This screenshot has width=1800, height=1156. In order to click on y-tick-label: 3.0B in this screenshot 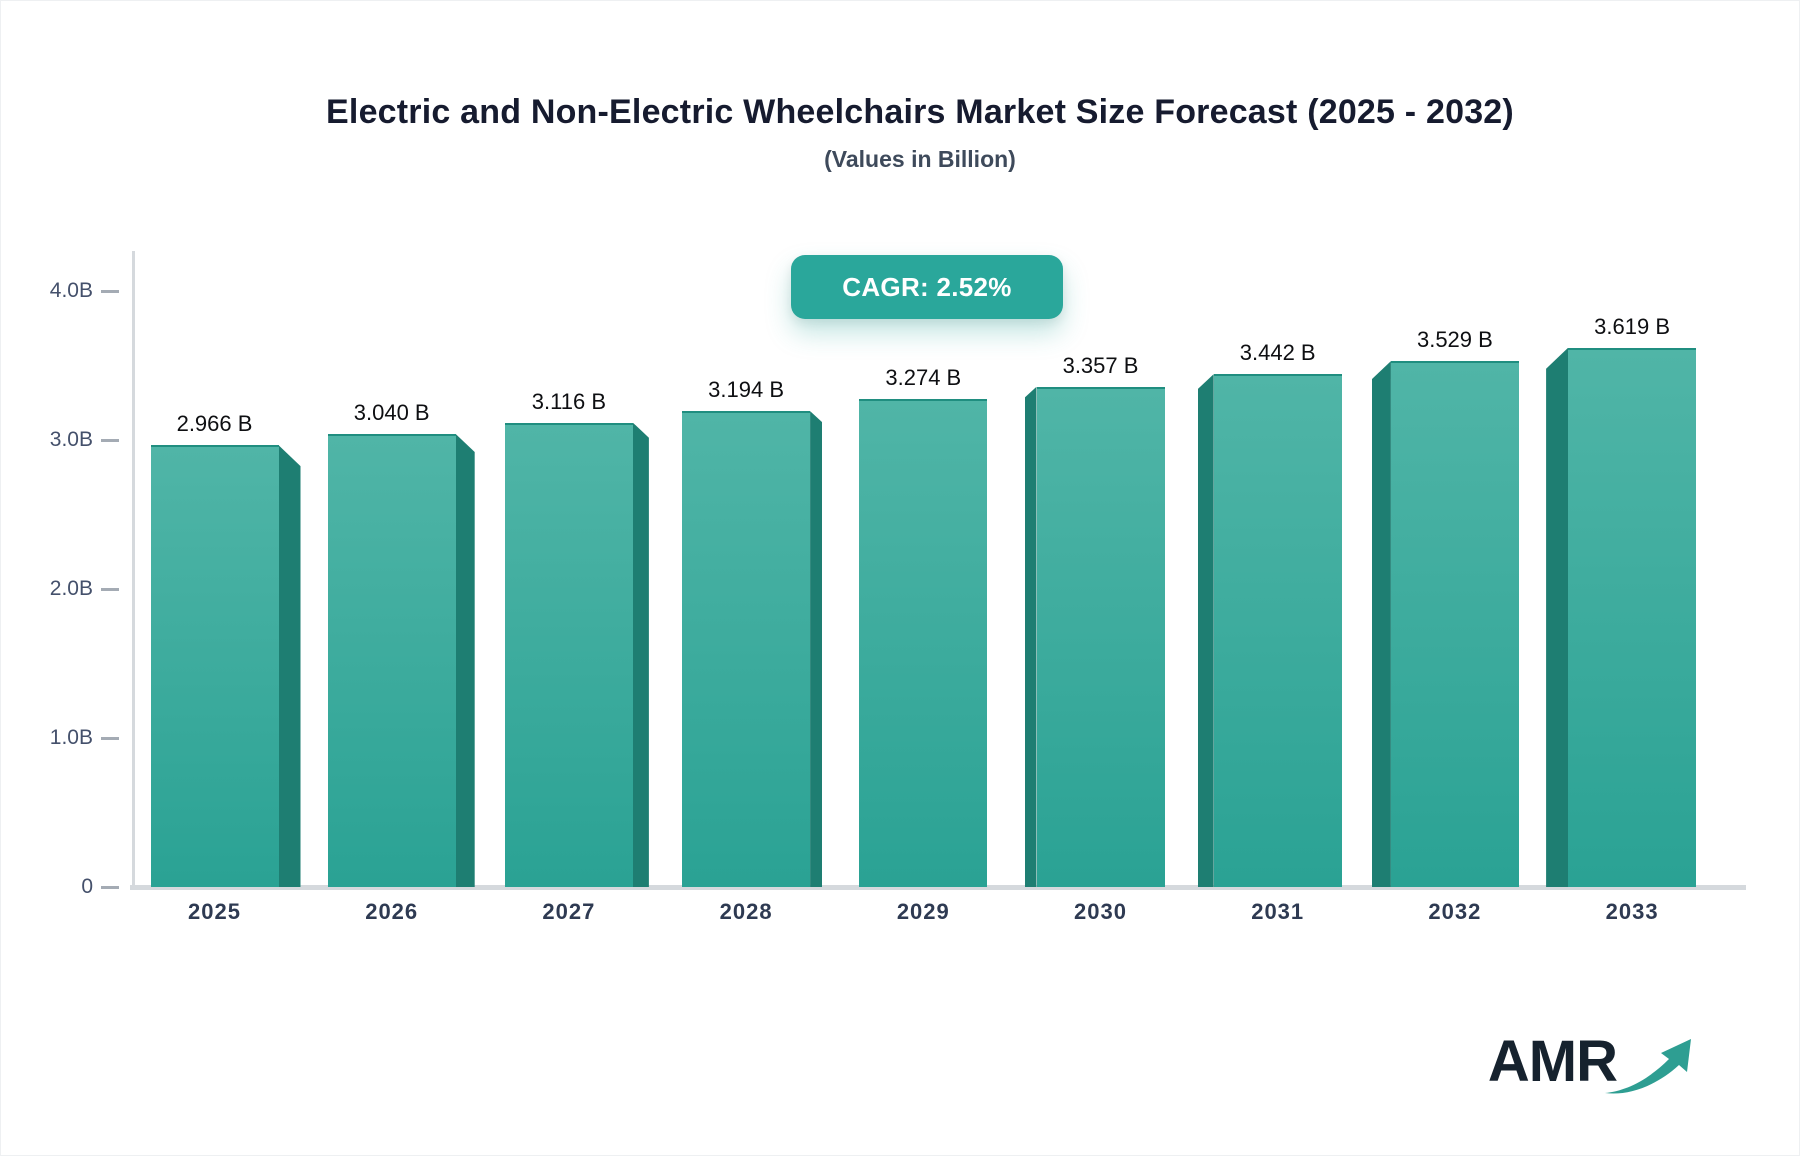, I will do `click(71, 439)`.